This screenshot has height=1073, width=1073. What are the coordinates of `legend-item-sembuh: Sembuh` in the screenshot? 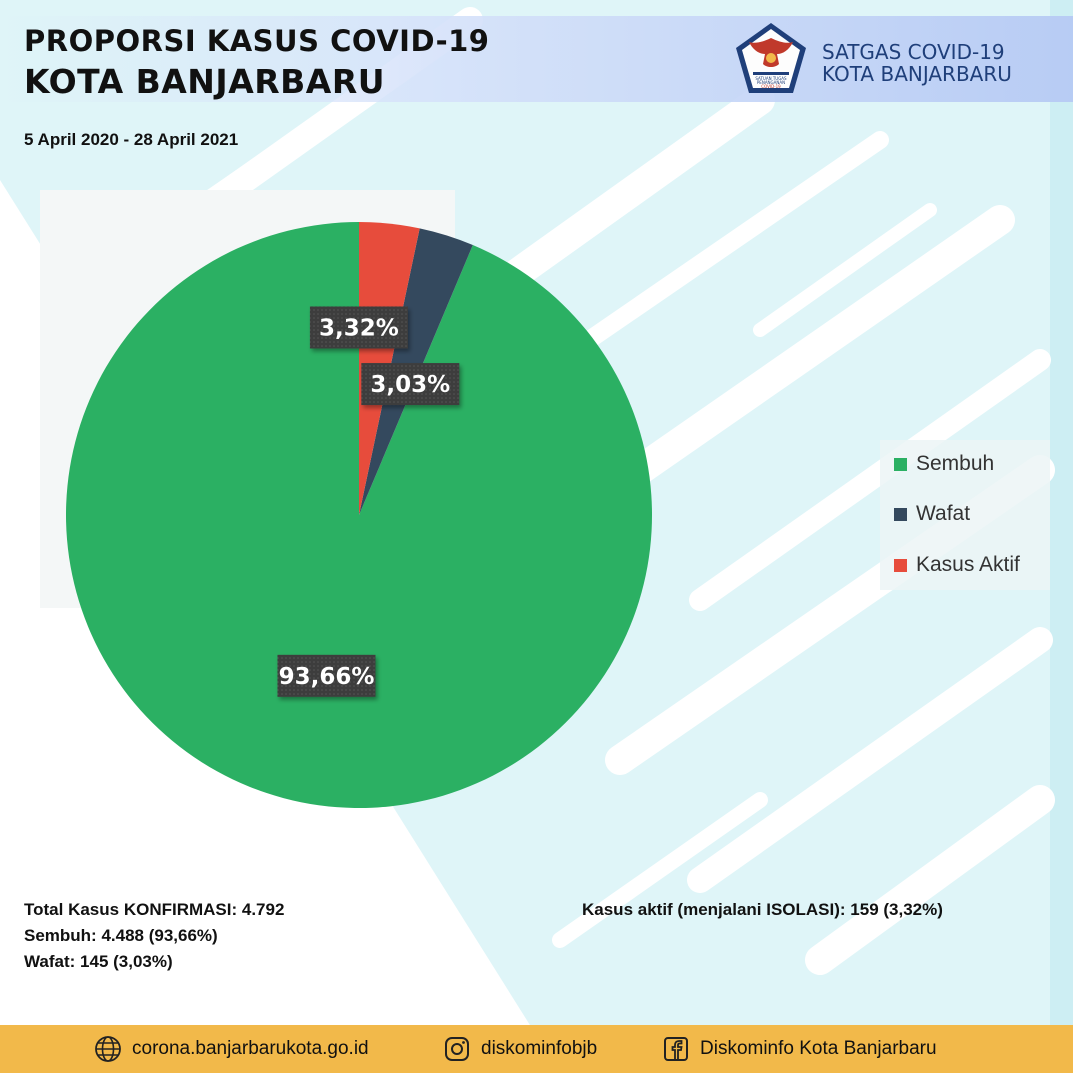 It's located at (944, 464).